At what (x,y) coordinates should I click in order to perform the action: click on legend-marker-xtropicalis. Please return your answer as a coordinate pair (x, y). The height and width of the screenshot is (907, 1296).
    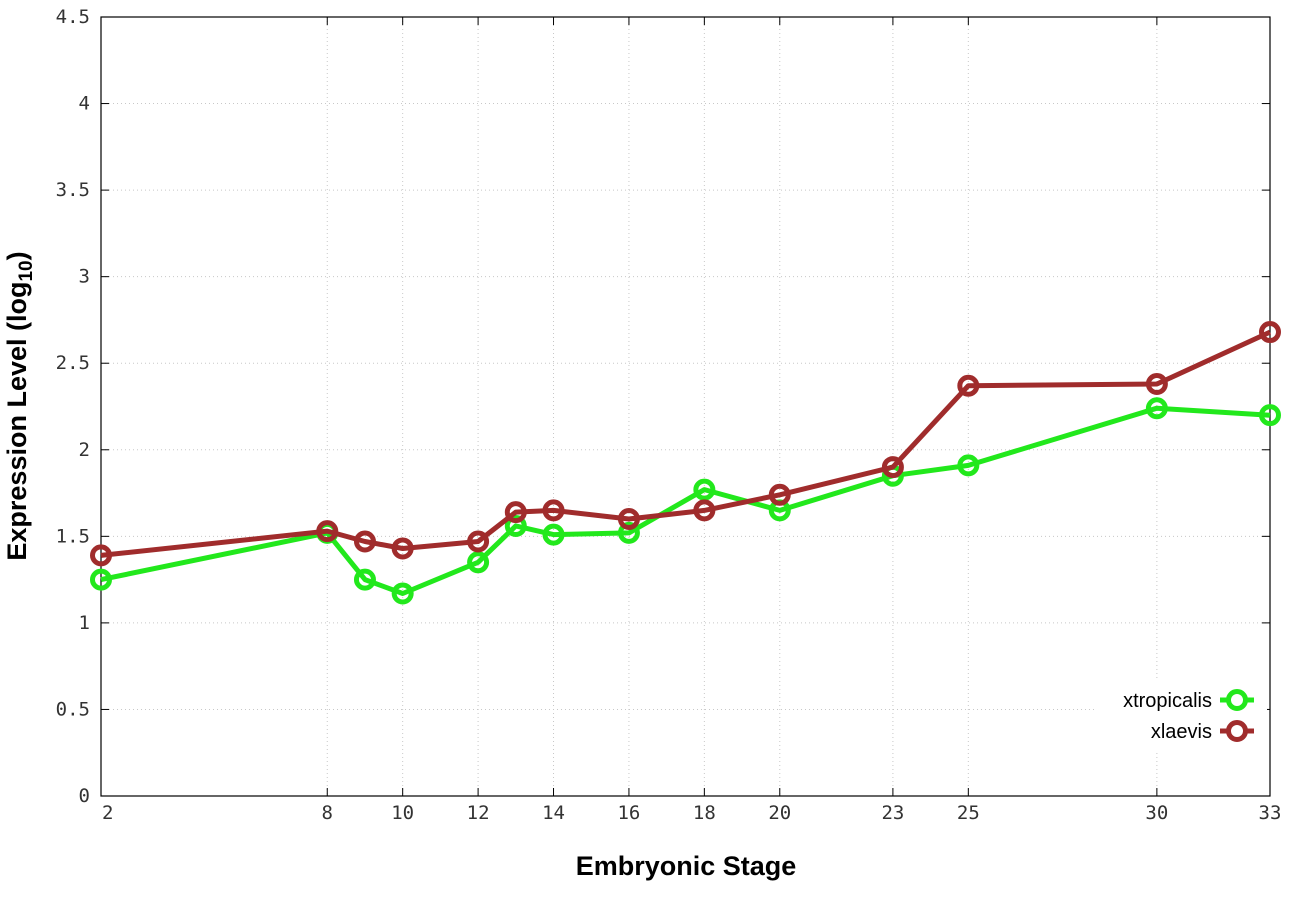
    Looking at the image, I should click on (1237, 700).